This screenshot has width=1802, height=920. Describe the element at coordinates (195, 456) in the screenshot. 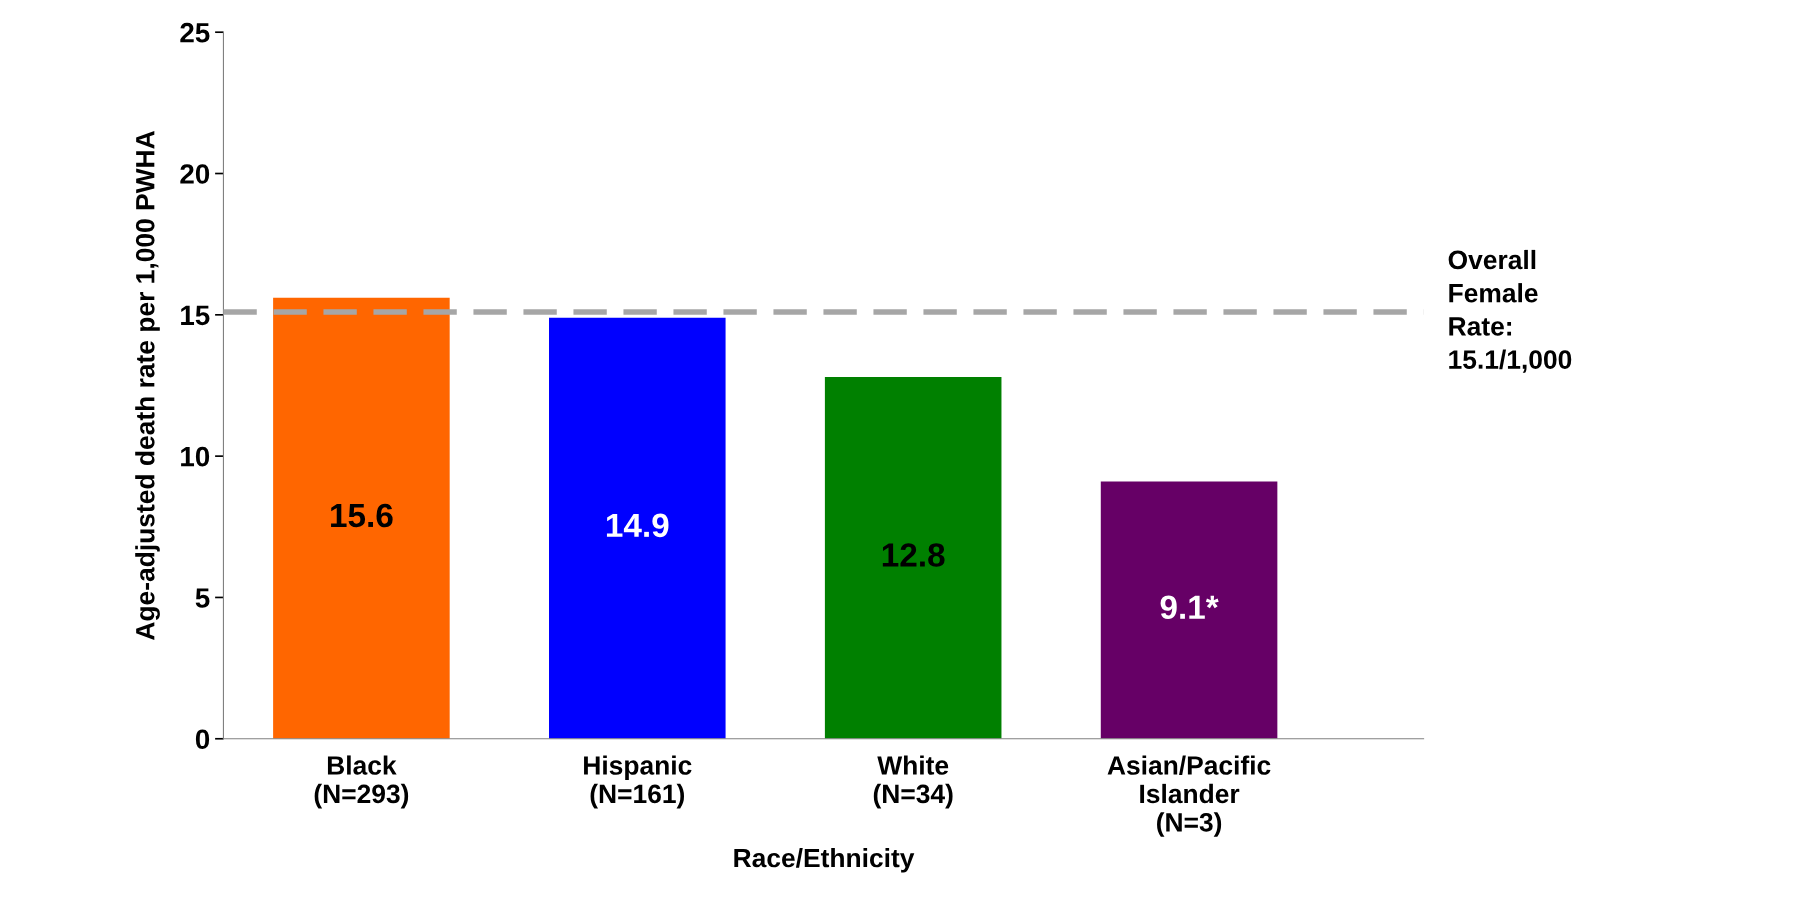

I see `y-tick-label: 10` at that location.